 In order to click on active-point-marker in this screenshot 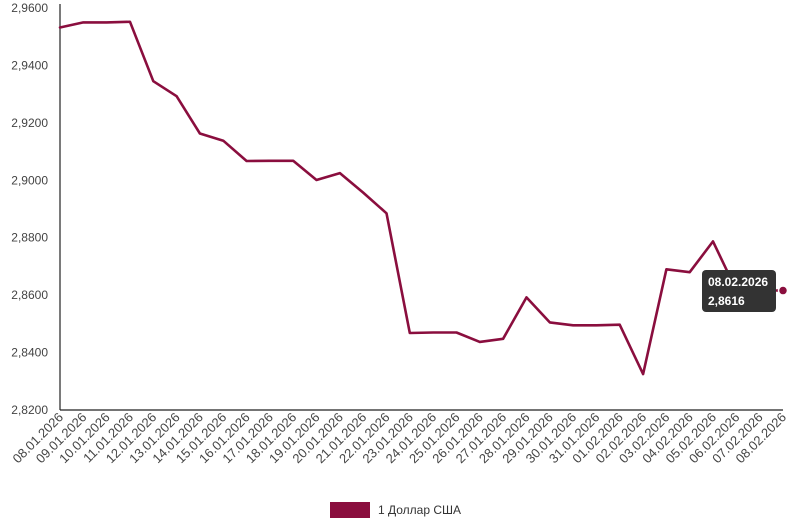, I will do `click(783, 290)`.